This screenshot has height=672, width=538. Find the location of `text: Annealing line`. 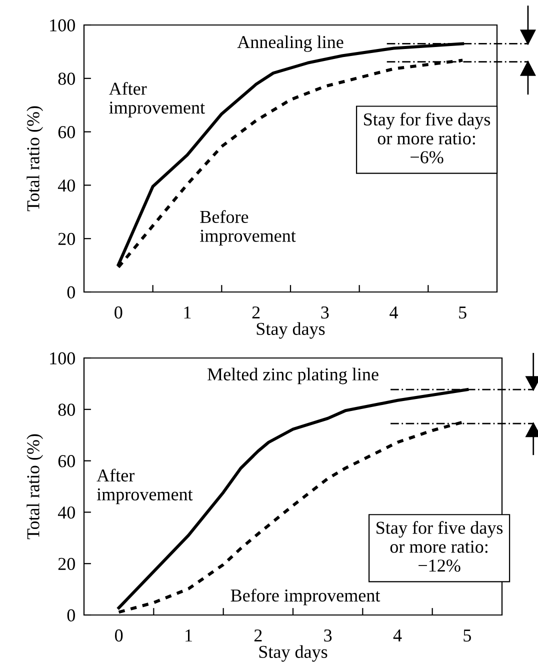

text: Annealing line is located at coordinates (290, 43).